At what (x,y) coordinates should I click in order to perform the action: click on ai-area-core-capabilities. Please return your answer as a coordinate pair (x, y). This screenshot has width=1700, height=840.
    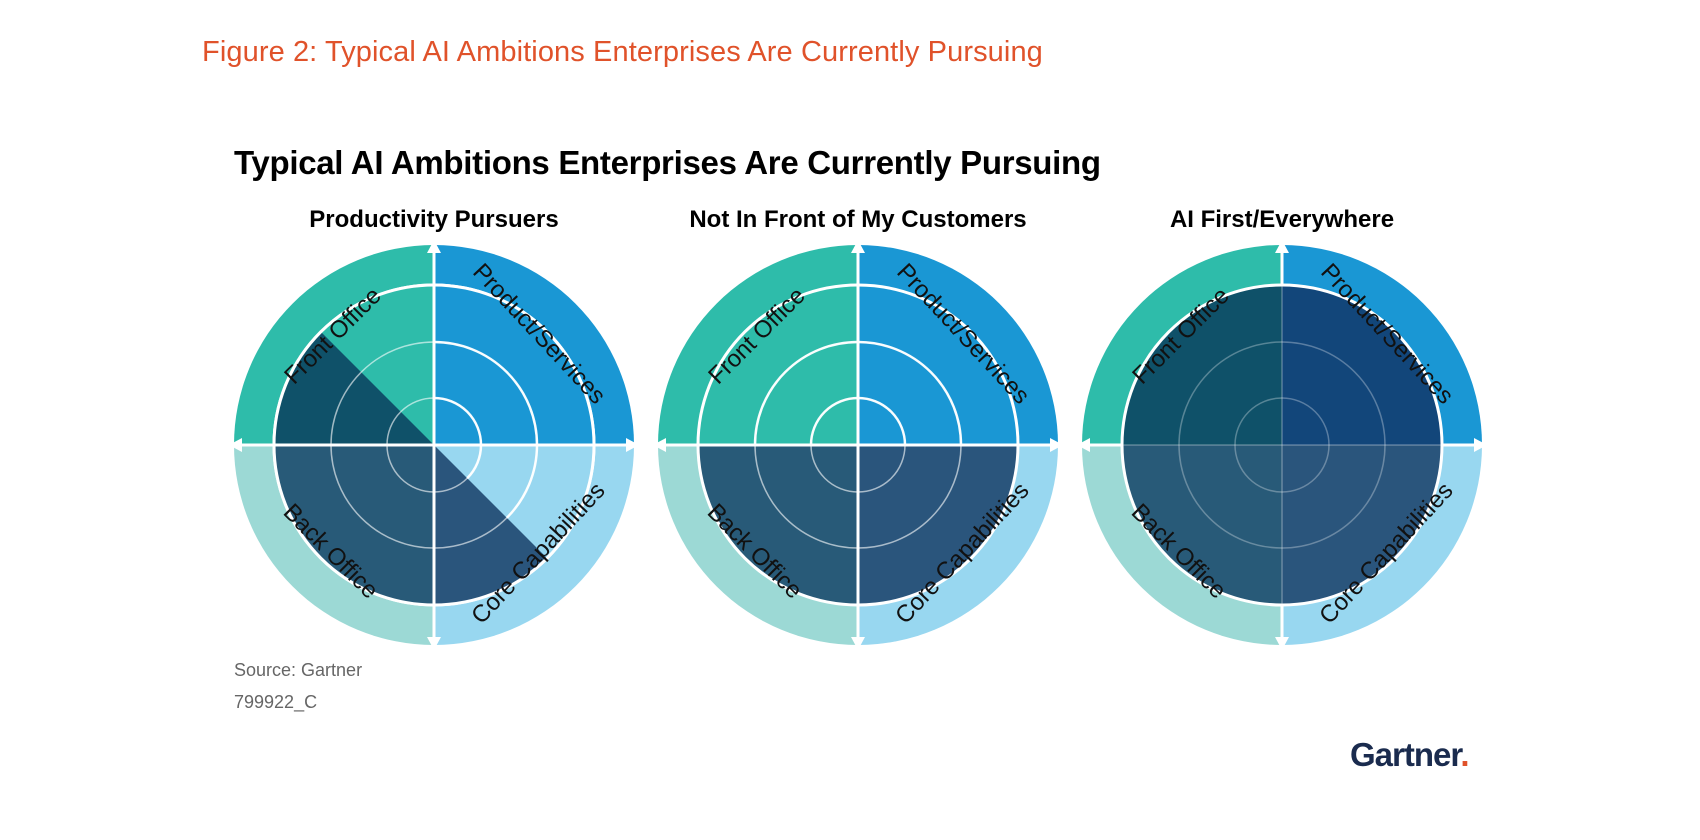
    Looking at the image, I should click on (491, 525).